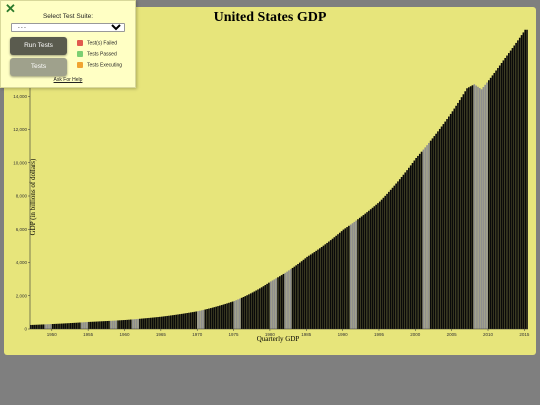 The height and width of the screenshot is (405, 540). What do you see at coordinates (38, 46) in the screenshot?
I see `run-tests-button: Run Tests` at bounding box center [38, 46].